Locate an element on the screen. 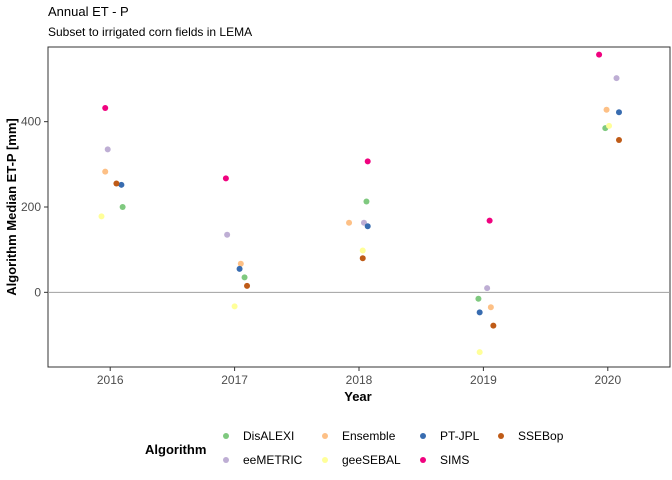 This screenshot has width=672, height=480. chart-title: Annual ET - P is located at coordinates (88, 11).